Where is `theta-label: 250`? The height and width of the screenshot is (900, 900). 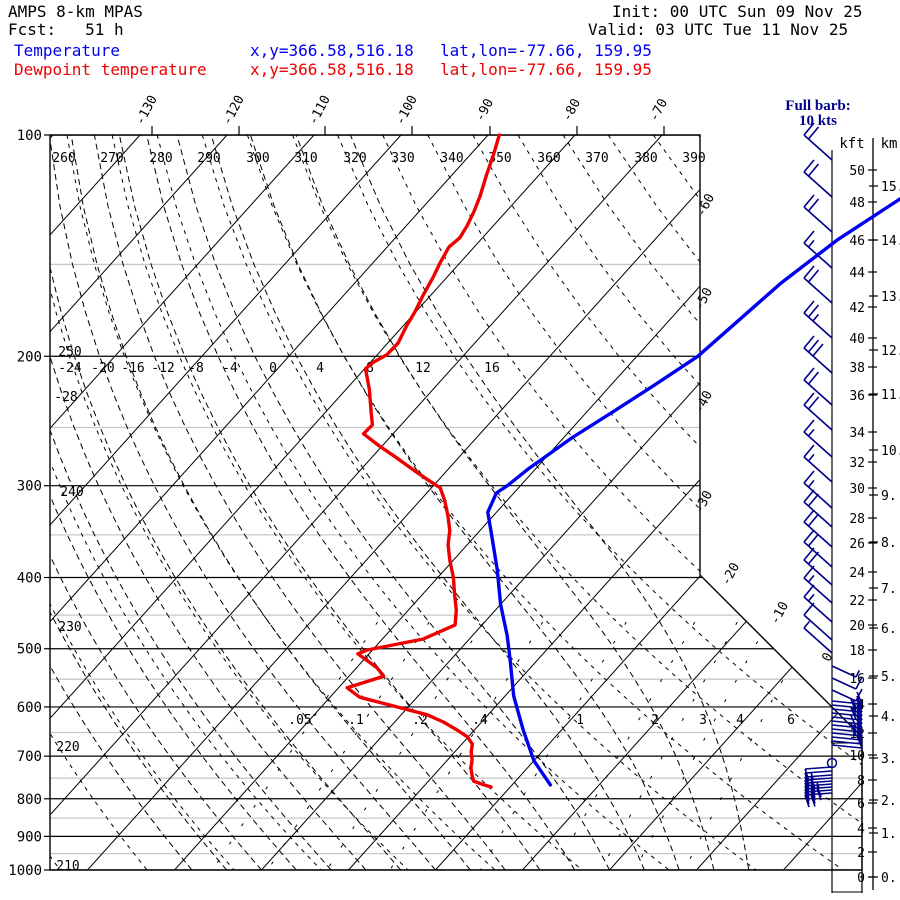
theta-label: 250 is located at coordinates (69, 352).